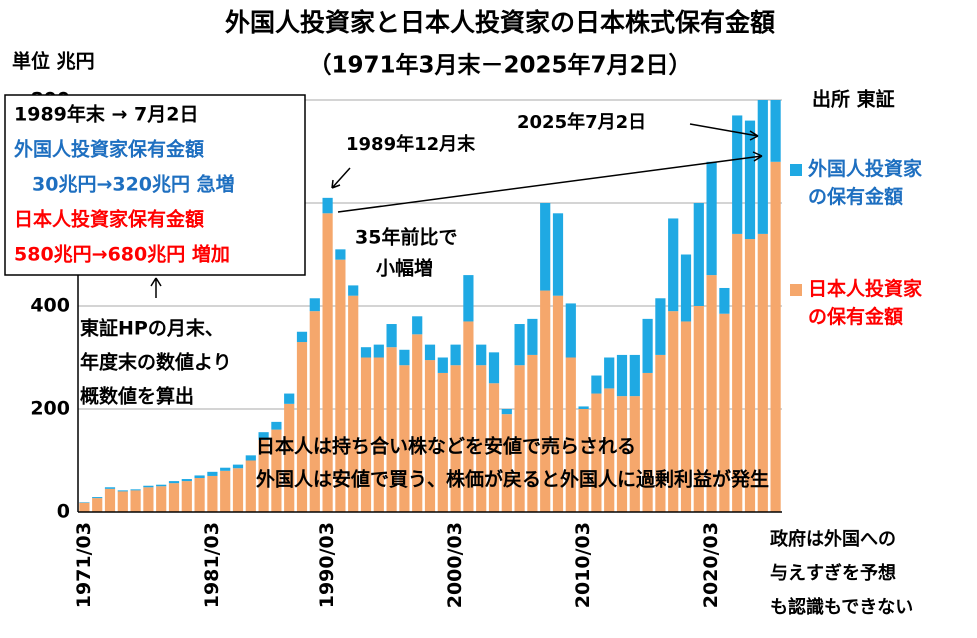  Describe the element at coordinates (109, 219) in the screenshot. I see `box-line: 日本人投資家保有金額` at that location.